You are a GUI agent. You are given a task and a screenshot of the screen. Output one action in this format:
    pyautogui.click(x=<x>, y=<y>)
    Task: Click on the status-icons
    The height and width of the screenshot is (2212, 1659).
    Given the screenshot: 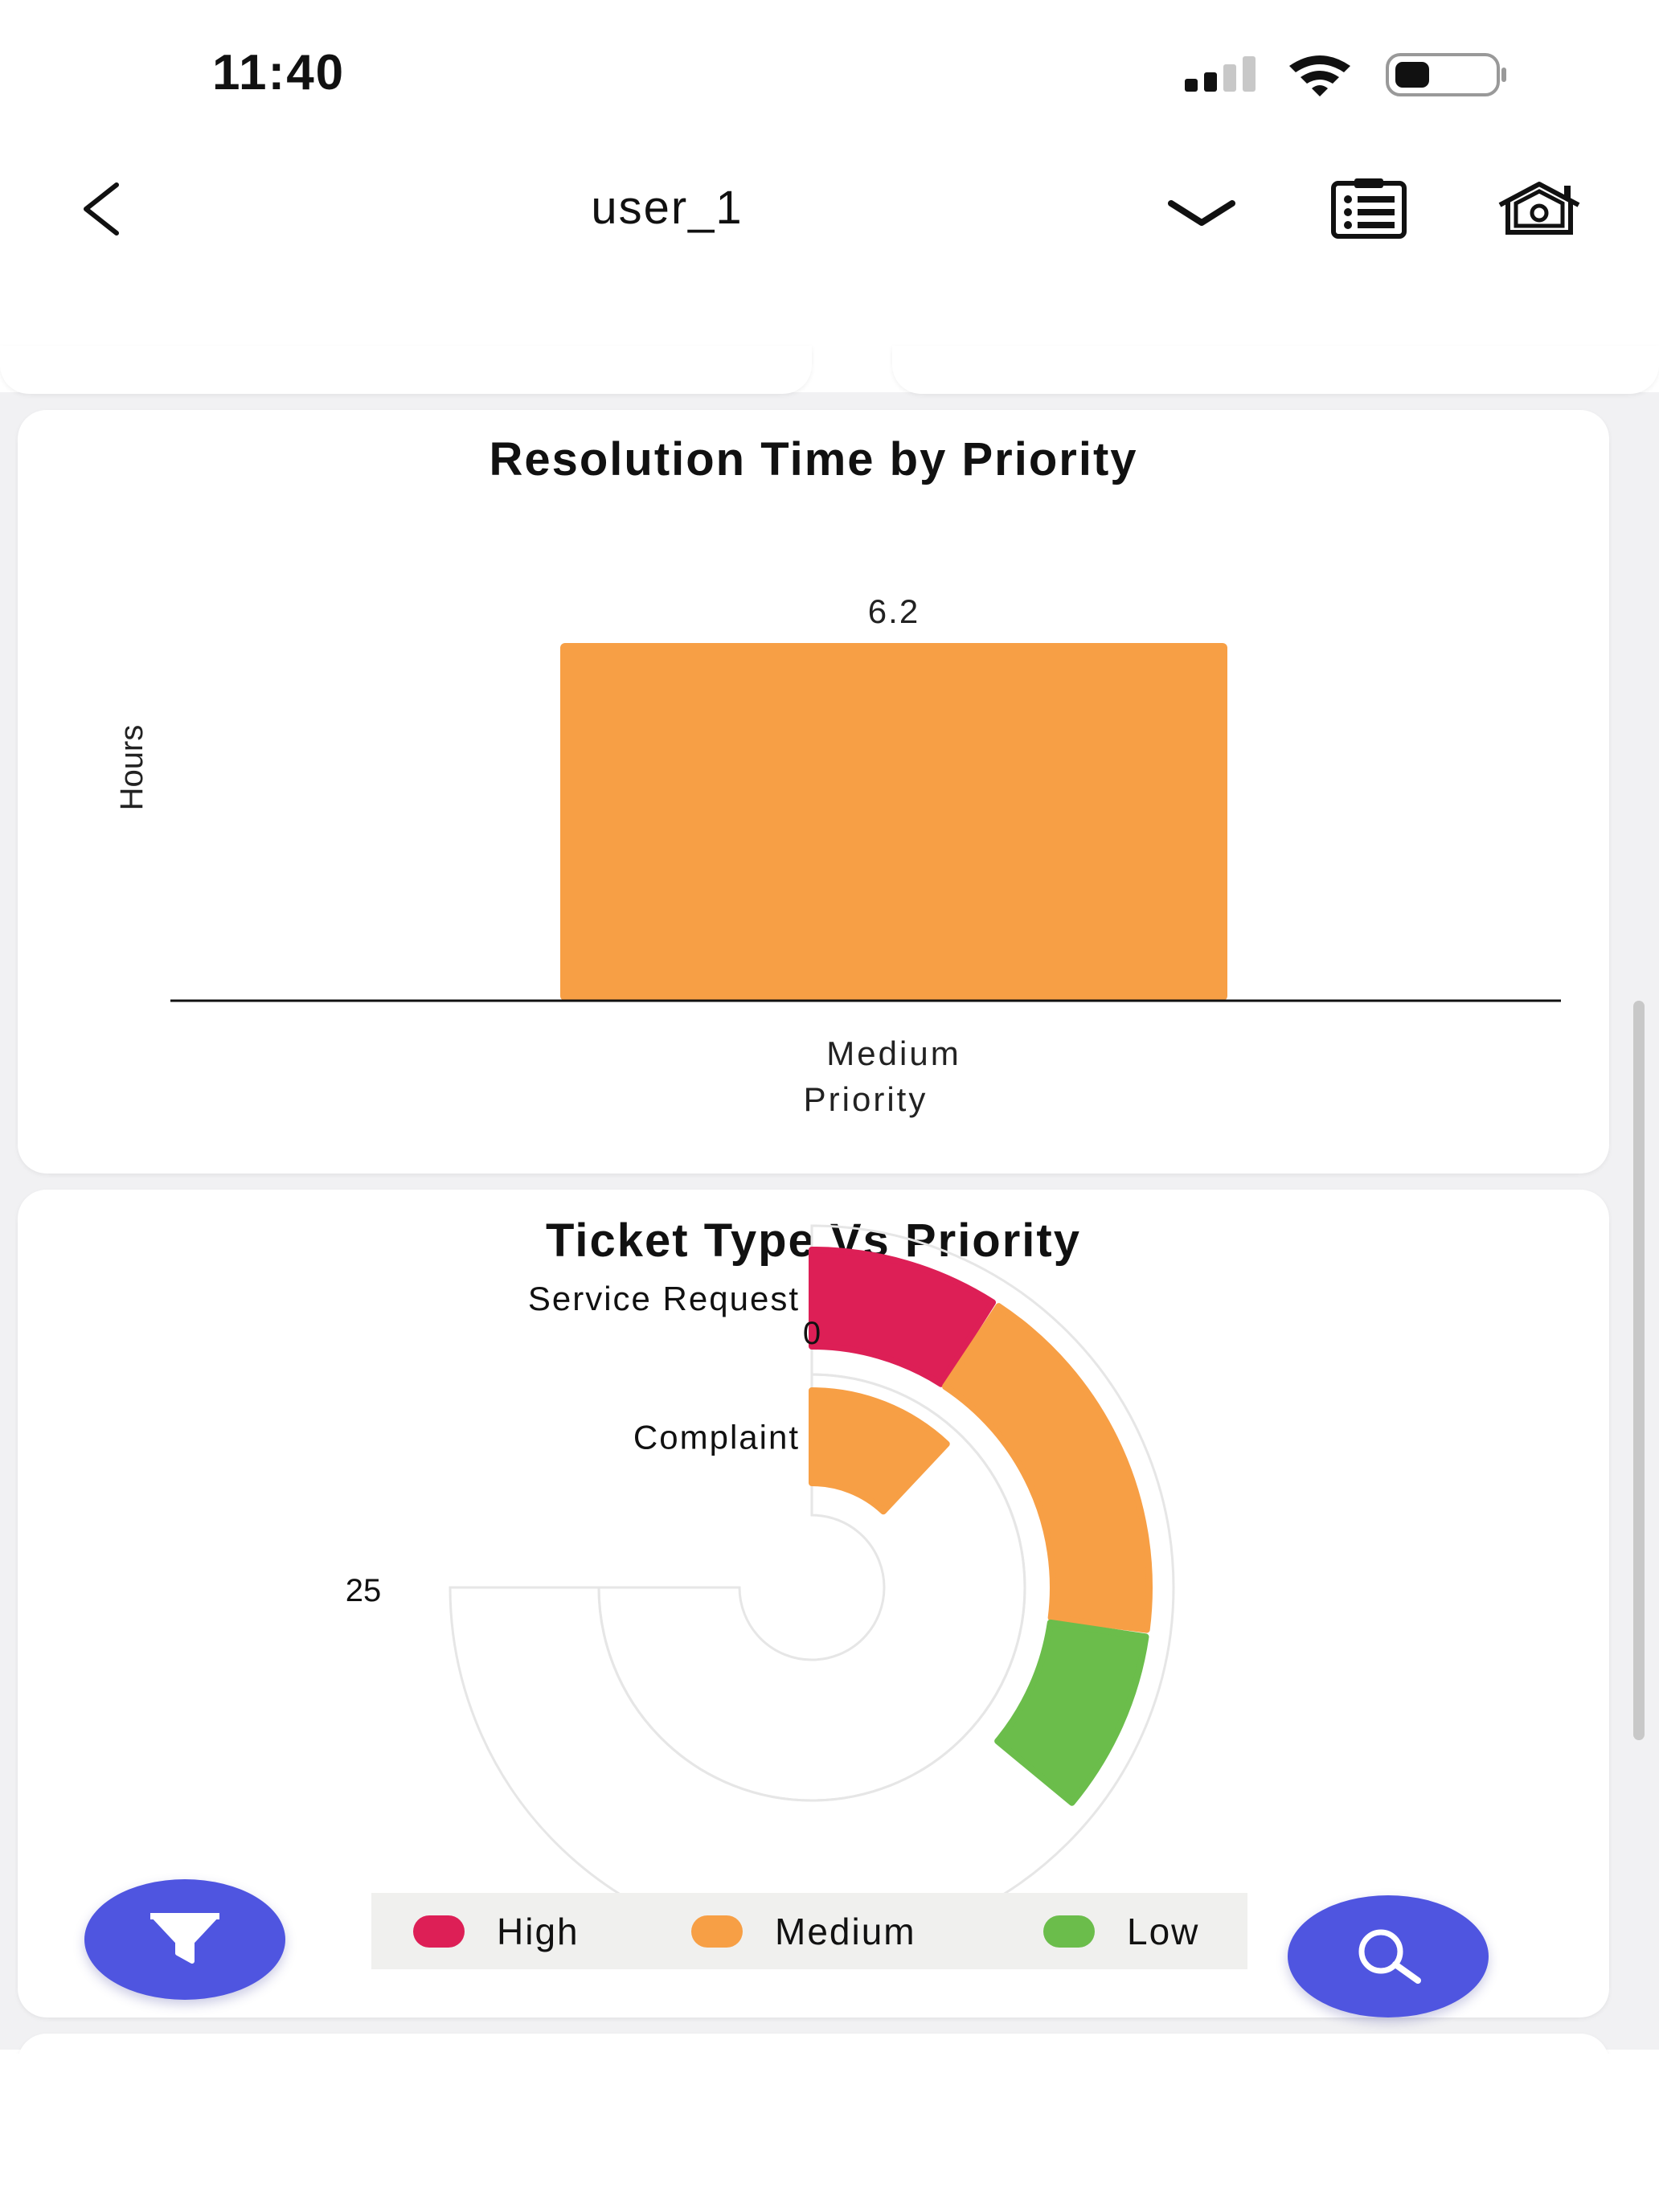 What is the action you would take?
    pyautogui.click(x=1345, y=74)
    